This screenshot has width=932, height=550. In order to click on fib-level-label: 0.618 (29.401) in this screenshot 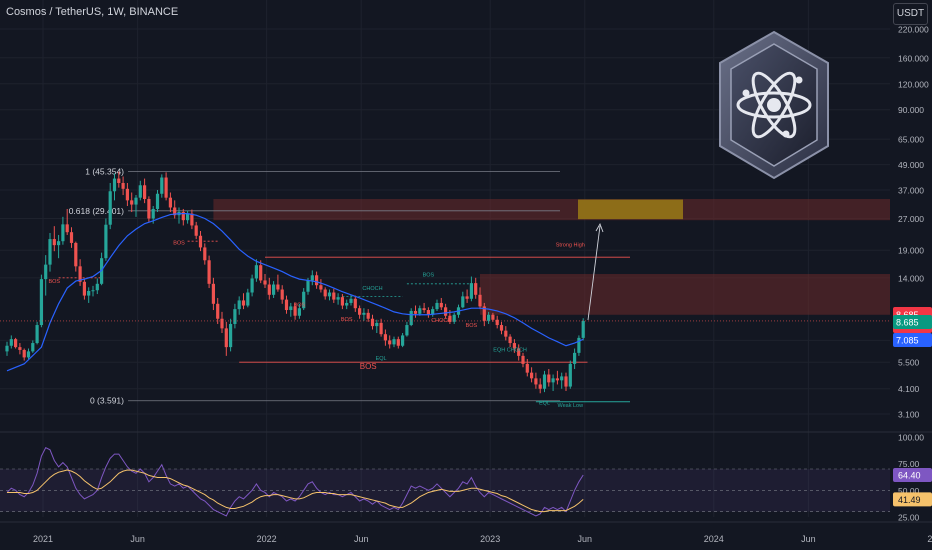, I will do `click(96, 211)`.